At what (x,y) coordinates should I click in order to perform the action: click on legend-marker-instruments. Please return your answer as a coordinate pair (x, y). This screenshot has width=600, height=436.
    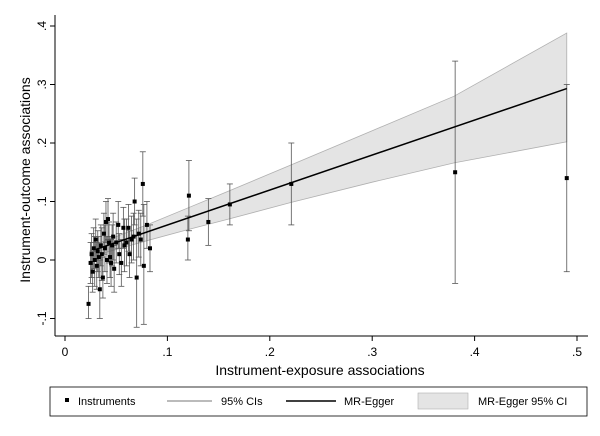
    Looking at the image, I should click on (67, 400).